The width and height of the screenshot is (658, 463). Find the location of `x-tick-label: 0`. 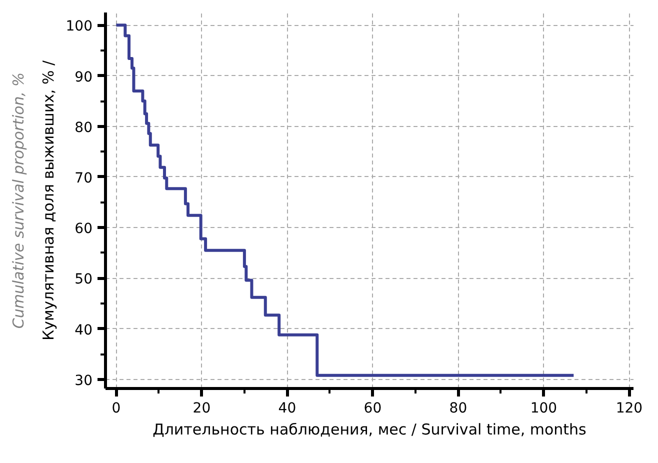

x-tick-label: 0 is located at coordinates (116, 408).